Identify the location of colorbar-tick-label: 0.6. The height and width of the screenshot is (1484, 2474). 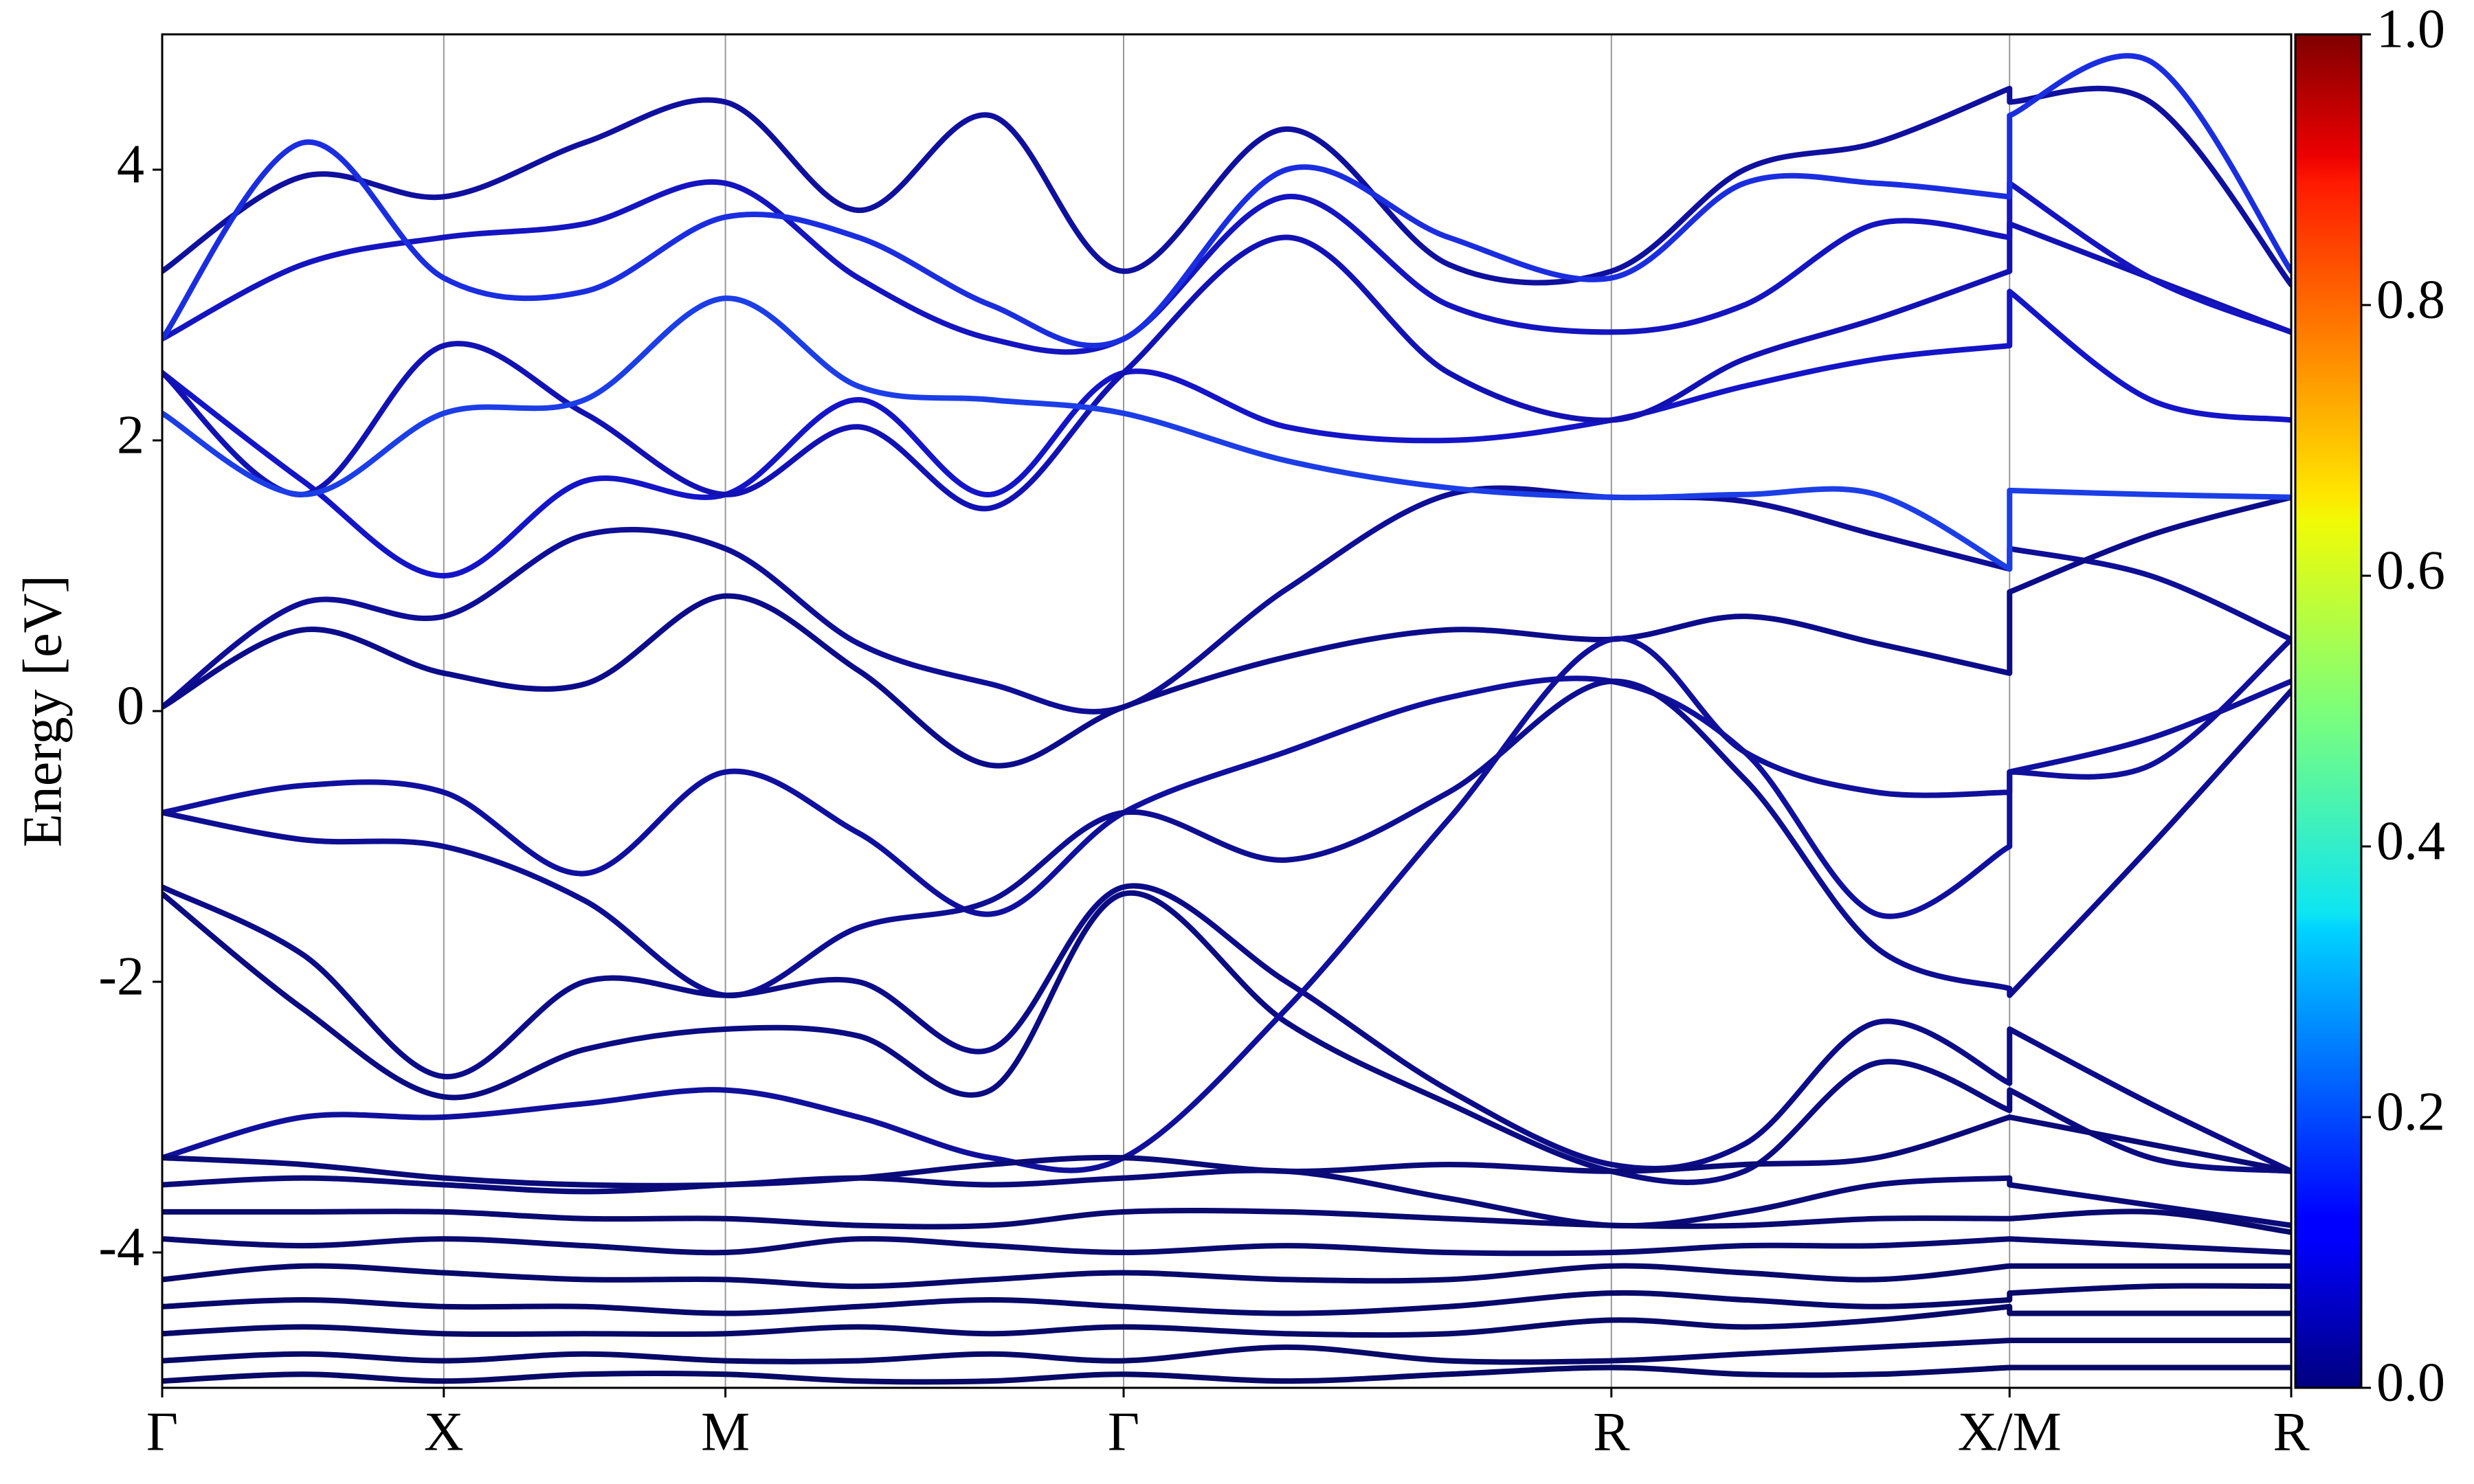
(2410, 570).